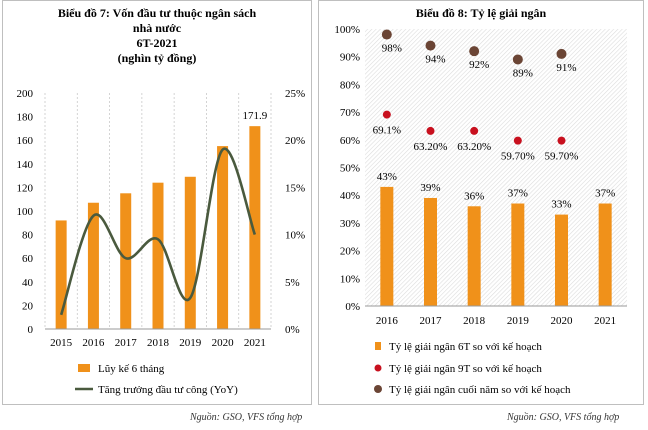 The width and height of the screenshot is (648, 430). Describe the element at coordinates (157, 43) in the screenshot. I see `chart-title-line: 6T-2021` at that location.